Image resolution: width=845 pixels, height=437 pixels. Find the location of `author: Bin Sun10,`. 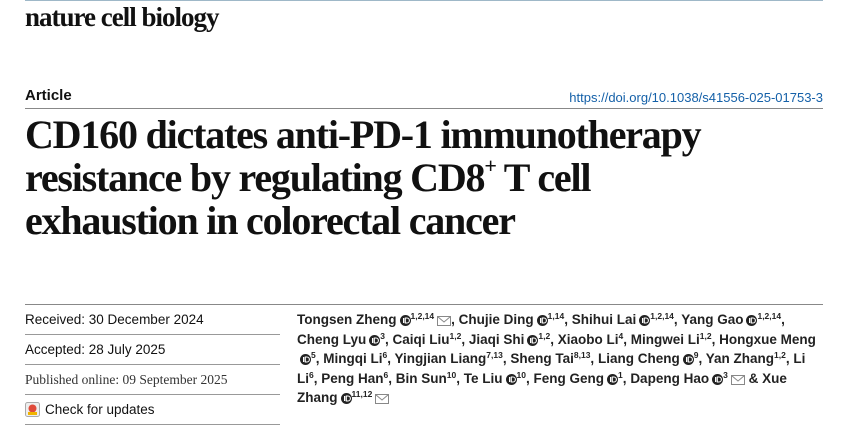

author: Bin Sun10, is located at coordinates (427, 377).